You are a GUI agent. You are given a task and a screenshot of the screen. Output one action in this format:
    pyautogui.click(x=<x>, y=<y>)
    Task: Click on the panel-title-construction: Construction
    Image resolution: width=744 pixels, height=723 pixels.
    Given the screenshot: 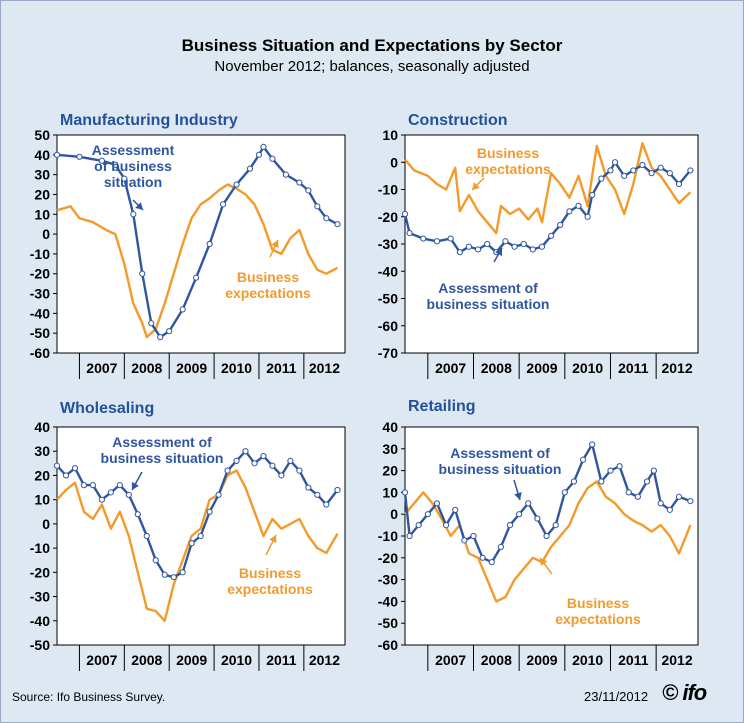 What is the action you would take?
    pyautogui.click(x=458, y=120)
    